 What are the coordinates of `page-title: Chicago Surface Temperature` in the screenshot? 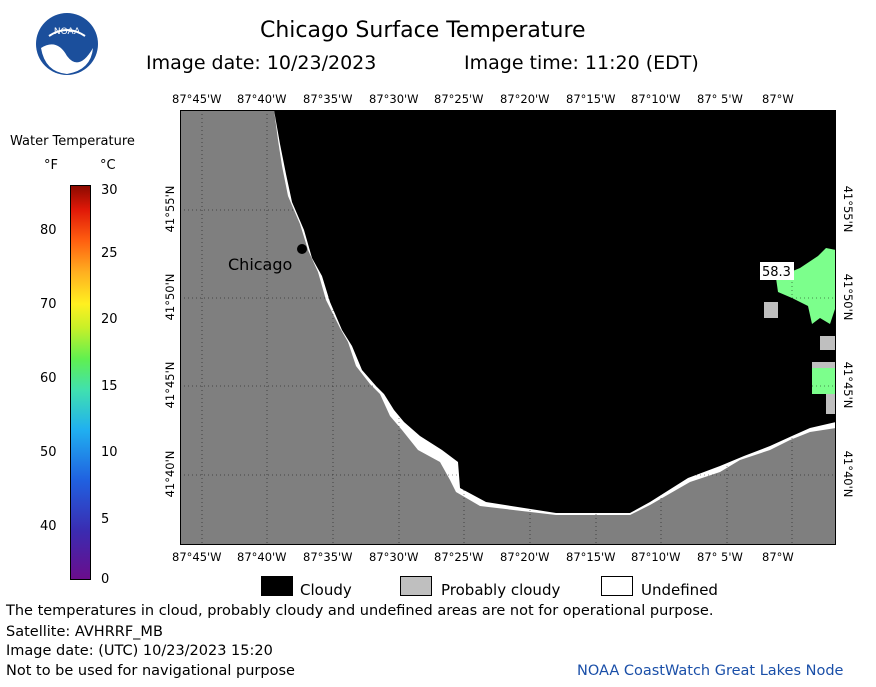 It's located at (423, 30).